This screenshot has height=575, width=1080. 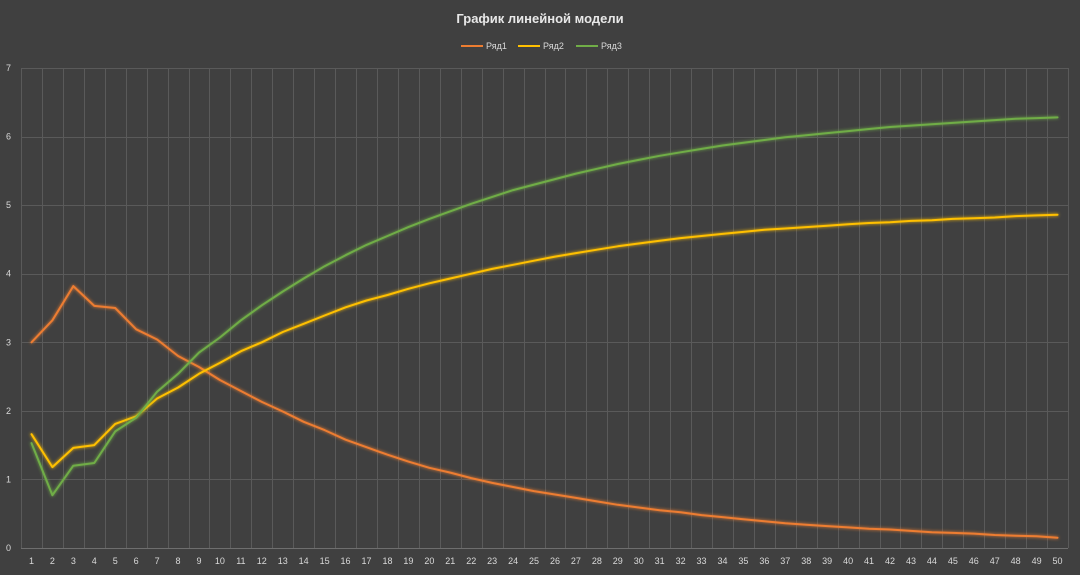 What do you see at coordinates (974, 561) in the screenshot?
I see `x-tick-label: 46` at bounding box center [974, 561].